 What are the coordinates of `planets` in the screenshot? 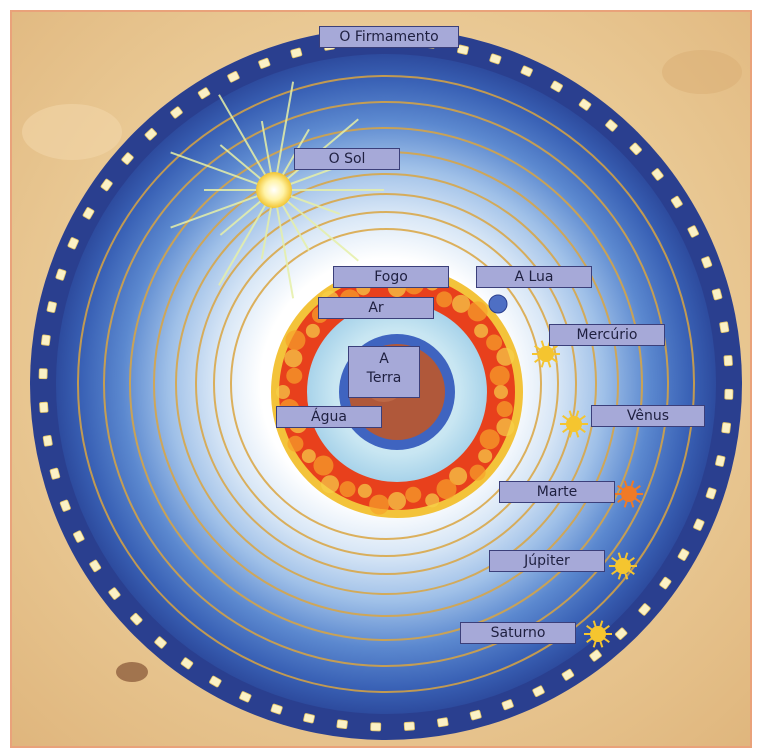 It's located at (587, 494).